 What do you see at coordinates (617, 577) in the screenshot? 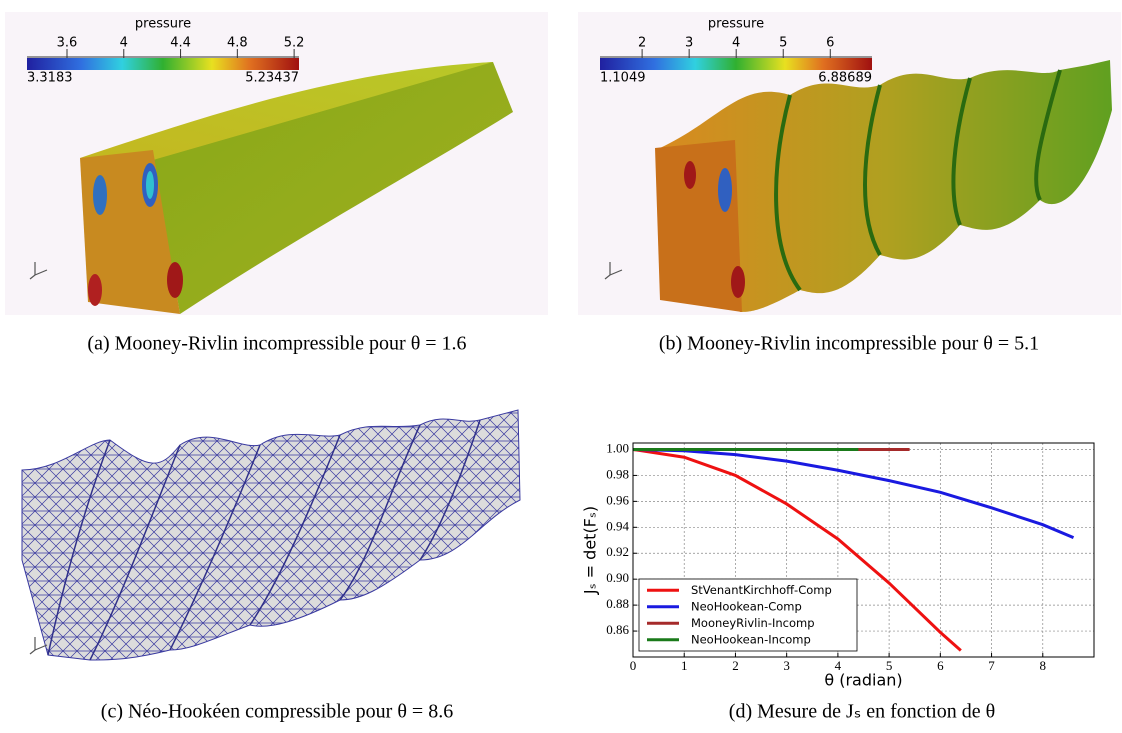
I see `y-tick-label: 0.90` at bounding box center [617, 577].